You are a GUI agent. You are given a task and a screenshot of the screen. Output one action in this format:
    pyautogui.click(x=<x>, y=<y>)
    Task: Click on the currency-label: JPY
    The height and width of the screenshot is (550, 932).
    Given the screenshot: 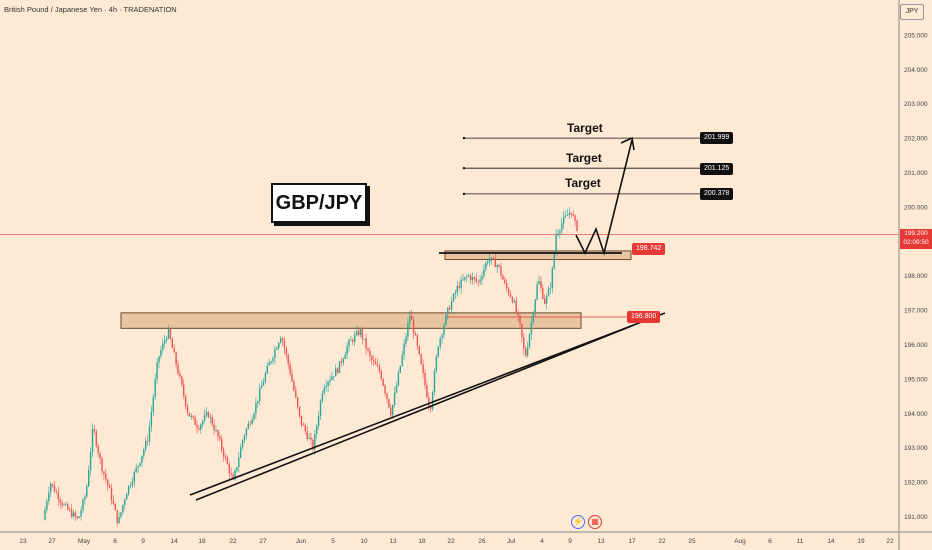 What is the action you would take?
    pyautogui.click(x=912, y=12)
    